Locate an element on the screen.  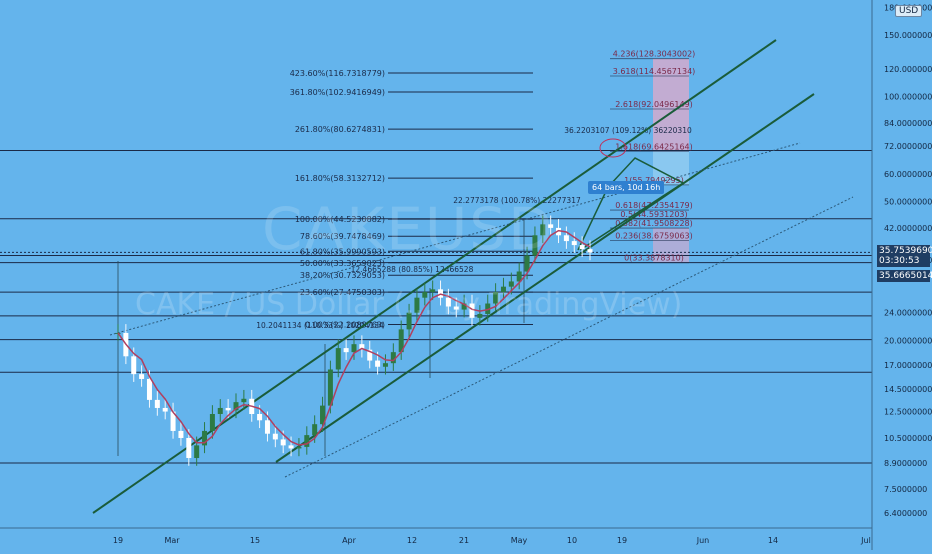
fib-right-label-7: 0.382(41.9508228) is located at coordinates (654, 223).